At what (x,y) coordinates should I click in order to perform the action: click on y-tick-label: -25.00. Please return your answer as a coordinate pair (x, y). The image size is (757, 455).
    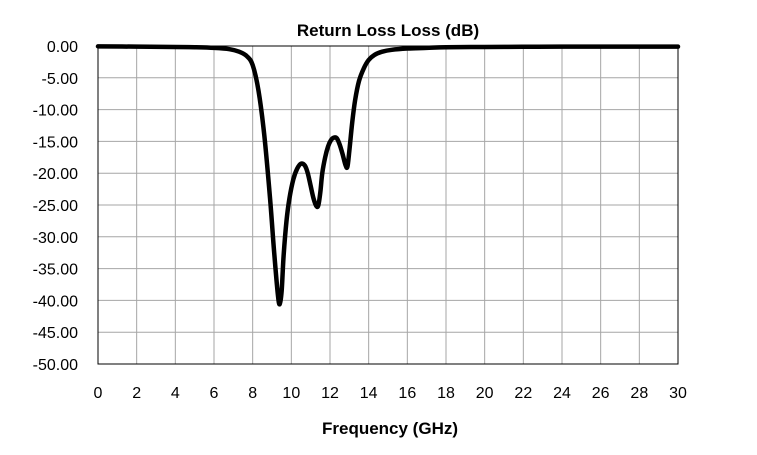
    Looking at the image, I should click on (55, 206).